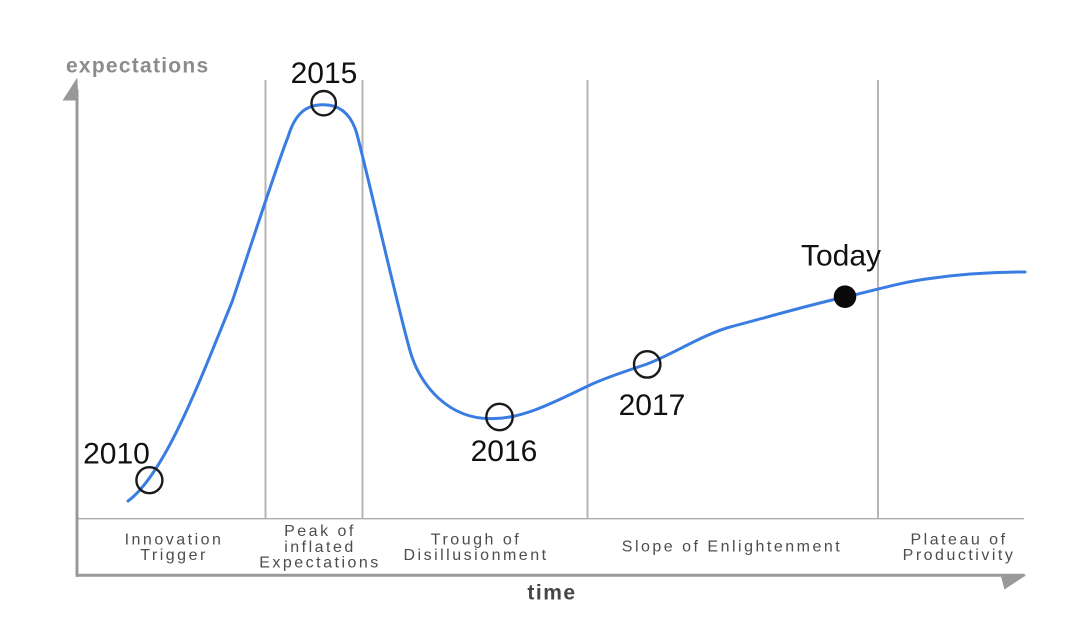 The width and height of the screenshot is (1080, 636). Describe the element at coordinates (475, 555) in the screenshot. I see `svg-text: Disillusionment` at that location.